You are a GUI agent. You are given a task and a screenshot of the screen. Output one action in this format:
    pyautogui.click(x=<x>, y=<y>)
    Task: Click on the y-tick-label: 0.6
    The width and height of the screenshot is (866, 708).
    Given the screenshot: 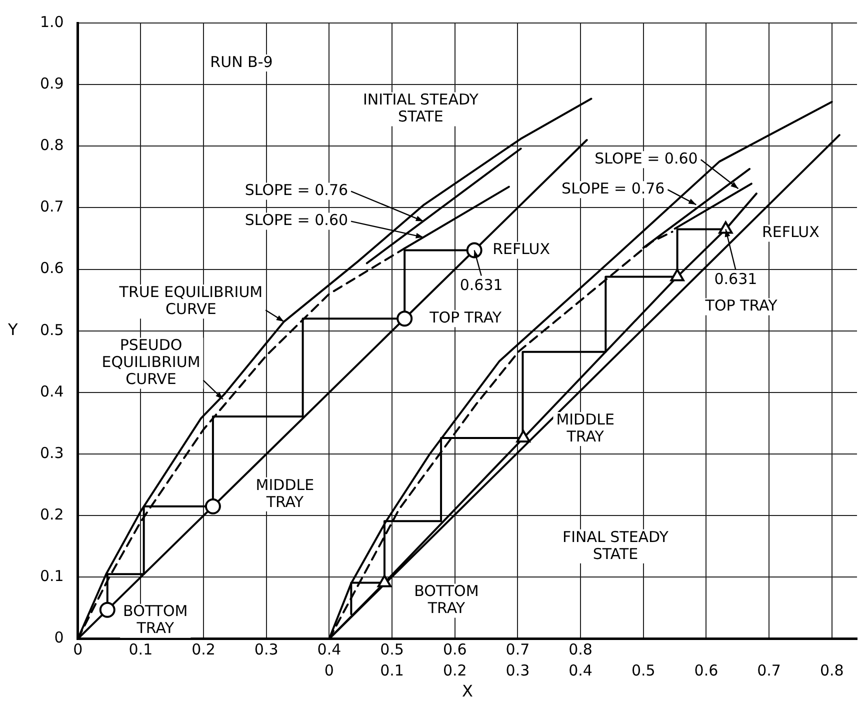 What is the action you would take?
    pyautogui.click(x=52, y=268)
    